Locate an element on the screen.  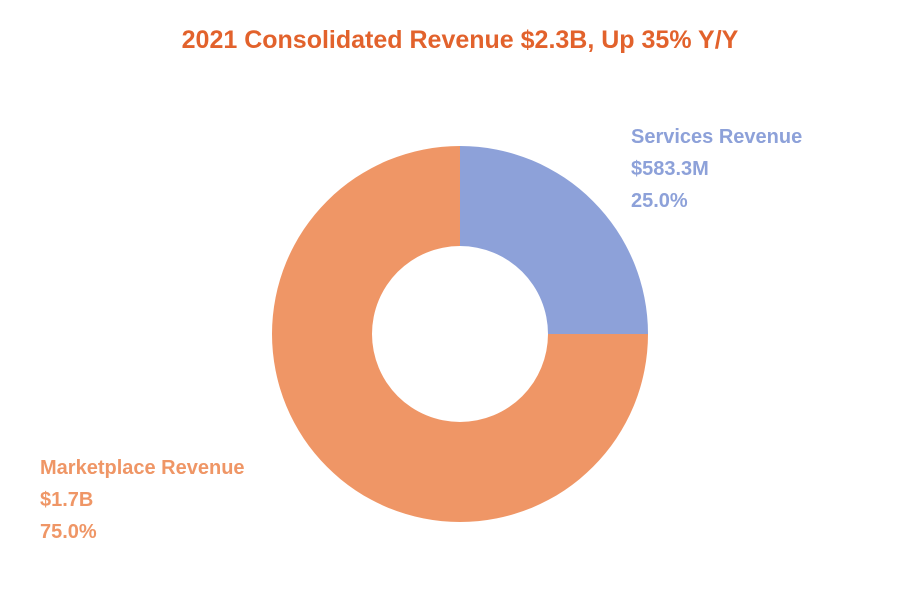
services-revenue-value: $583.3M is located at coordinates (670, 169).